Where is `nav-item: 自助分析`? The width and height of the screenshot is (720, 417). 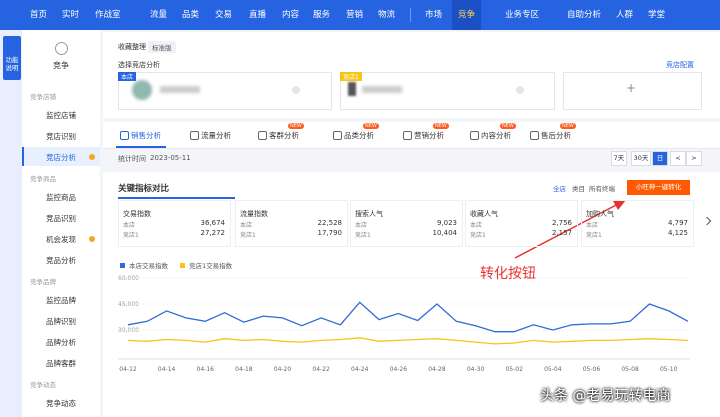
nav-item: 自助分析 is located at coordinates (584, 15).